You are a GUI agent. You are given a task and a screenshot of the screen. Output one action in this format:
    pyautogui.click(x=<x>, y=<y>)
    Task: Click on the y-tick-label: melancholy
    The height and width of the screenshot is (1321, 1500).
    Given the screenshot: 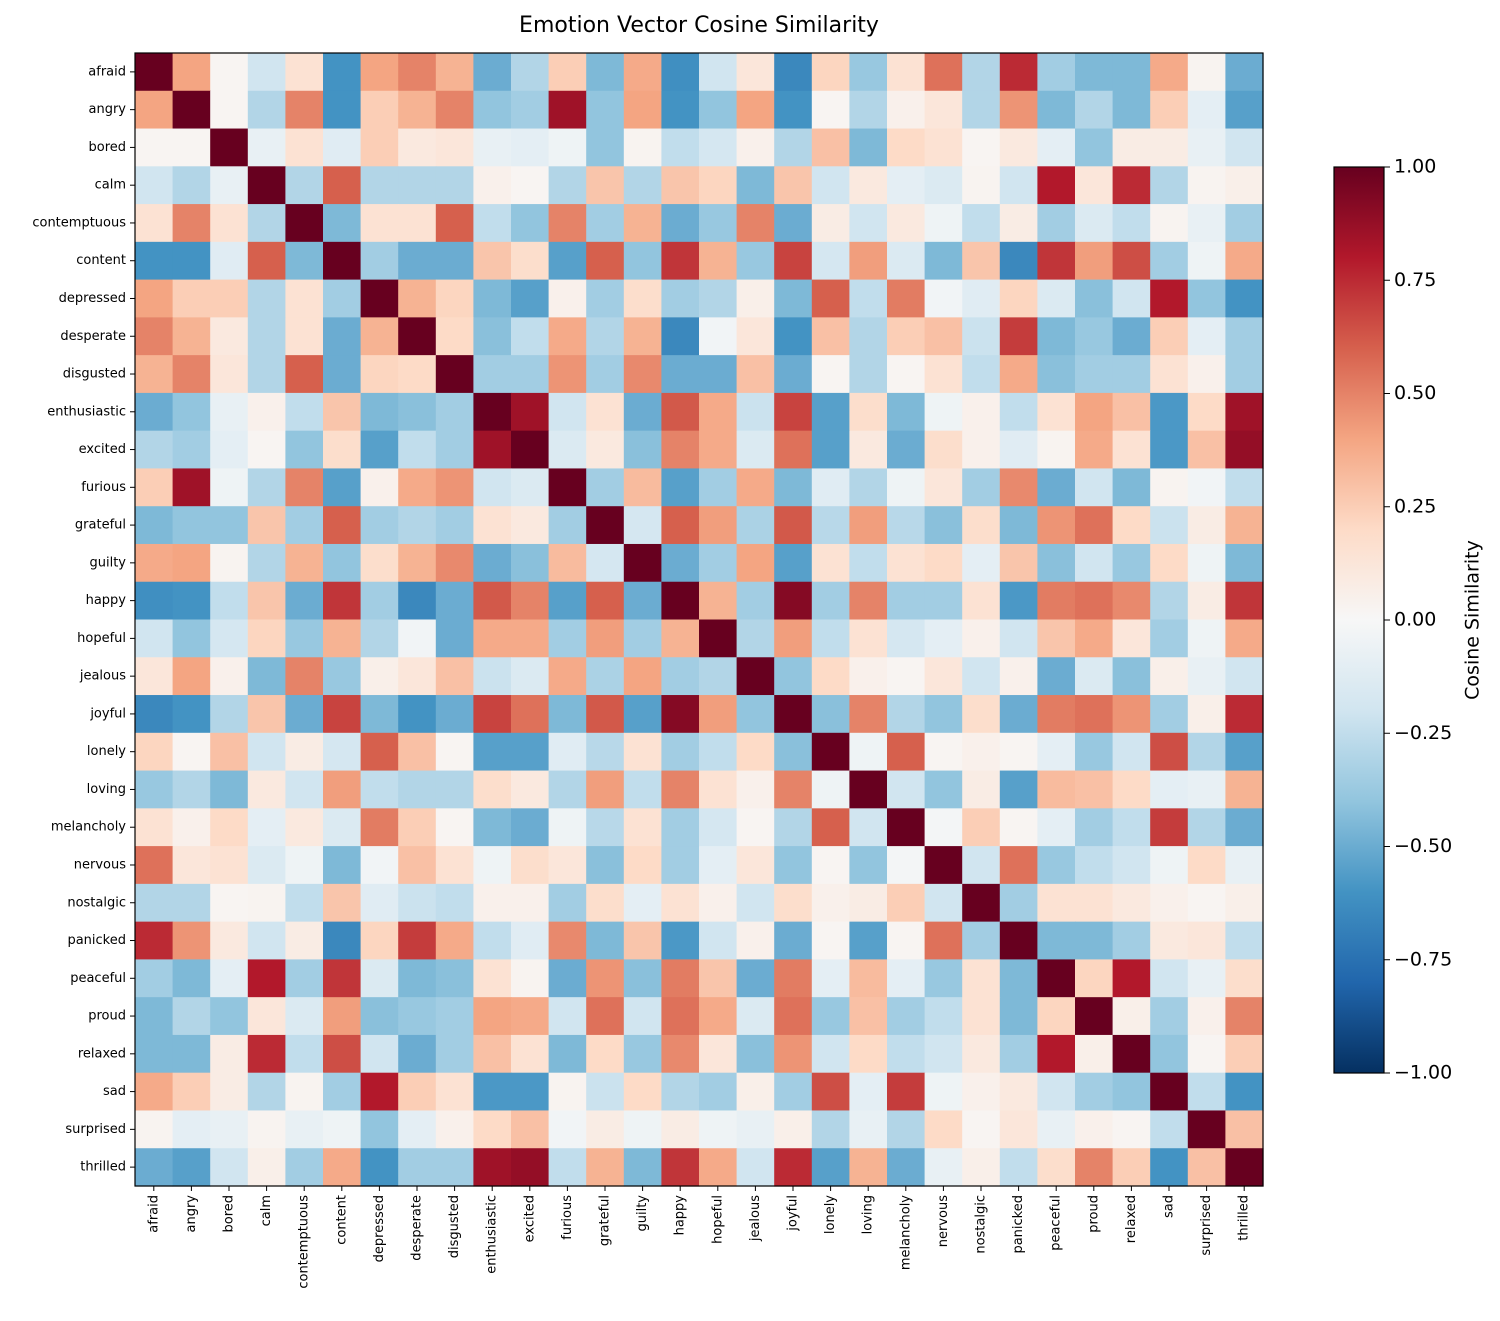 What is the action you would take?
    pyautogui.click(x=88, y=827)
    